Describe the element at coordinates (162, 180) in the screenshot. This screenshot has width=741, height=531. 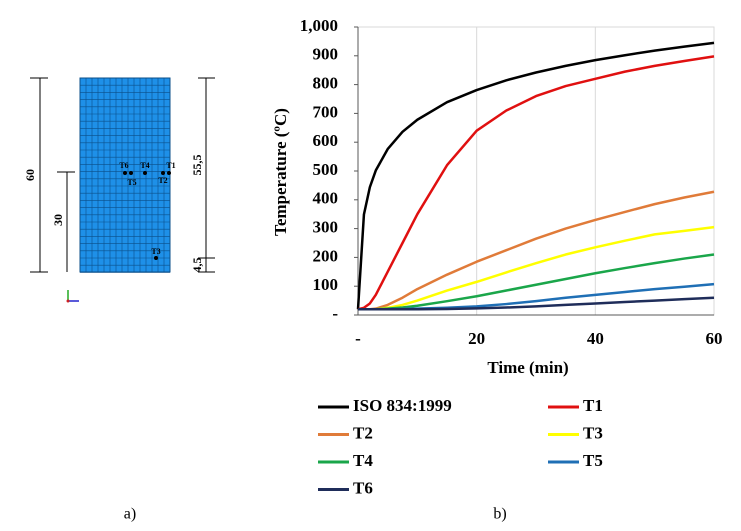
I see `point-label: T2` at that location.